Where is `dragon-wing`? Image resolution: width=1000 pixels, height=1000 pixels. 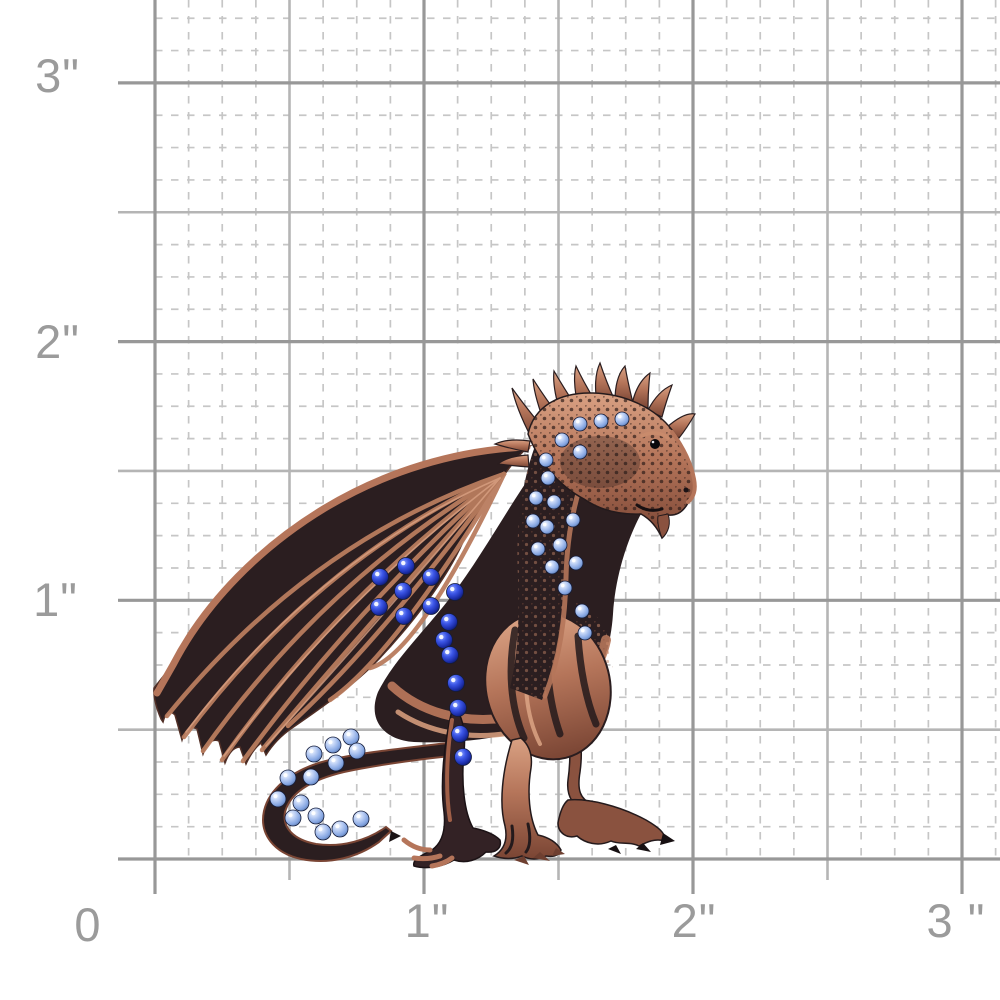
dragon-wing is located at coordinates (343, 604).